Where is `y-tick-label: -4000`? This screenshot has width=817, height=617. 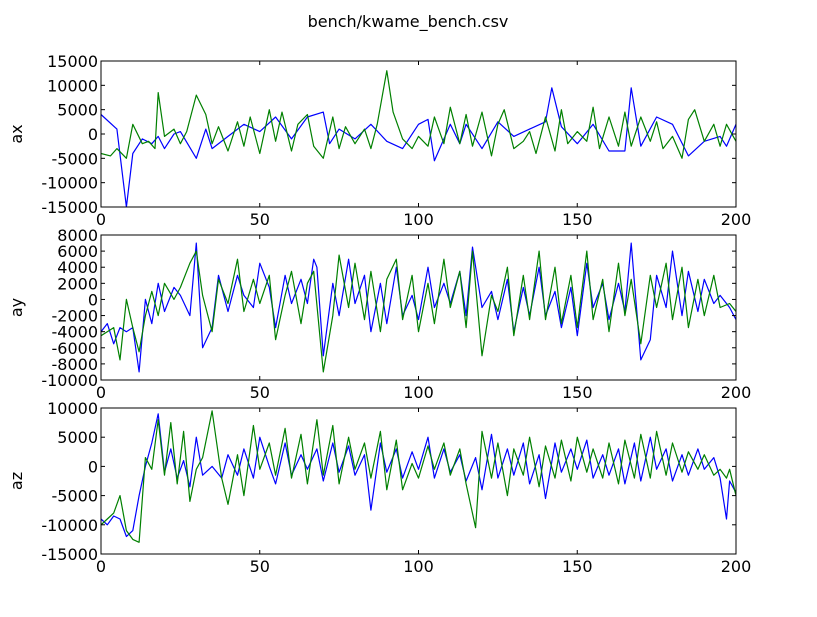
y-tick-label: -4000 is located at coordinates (75, 332).